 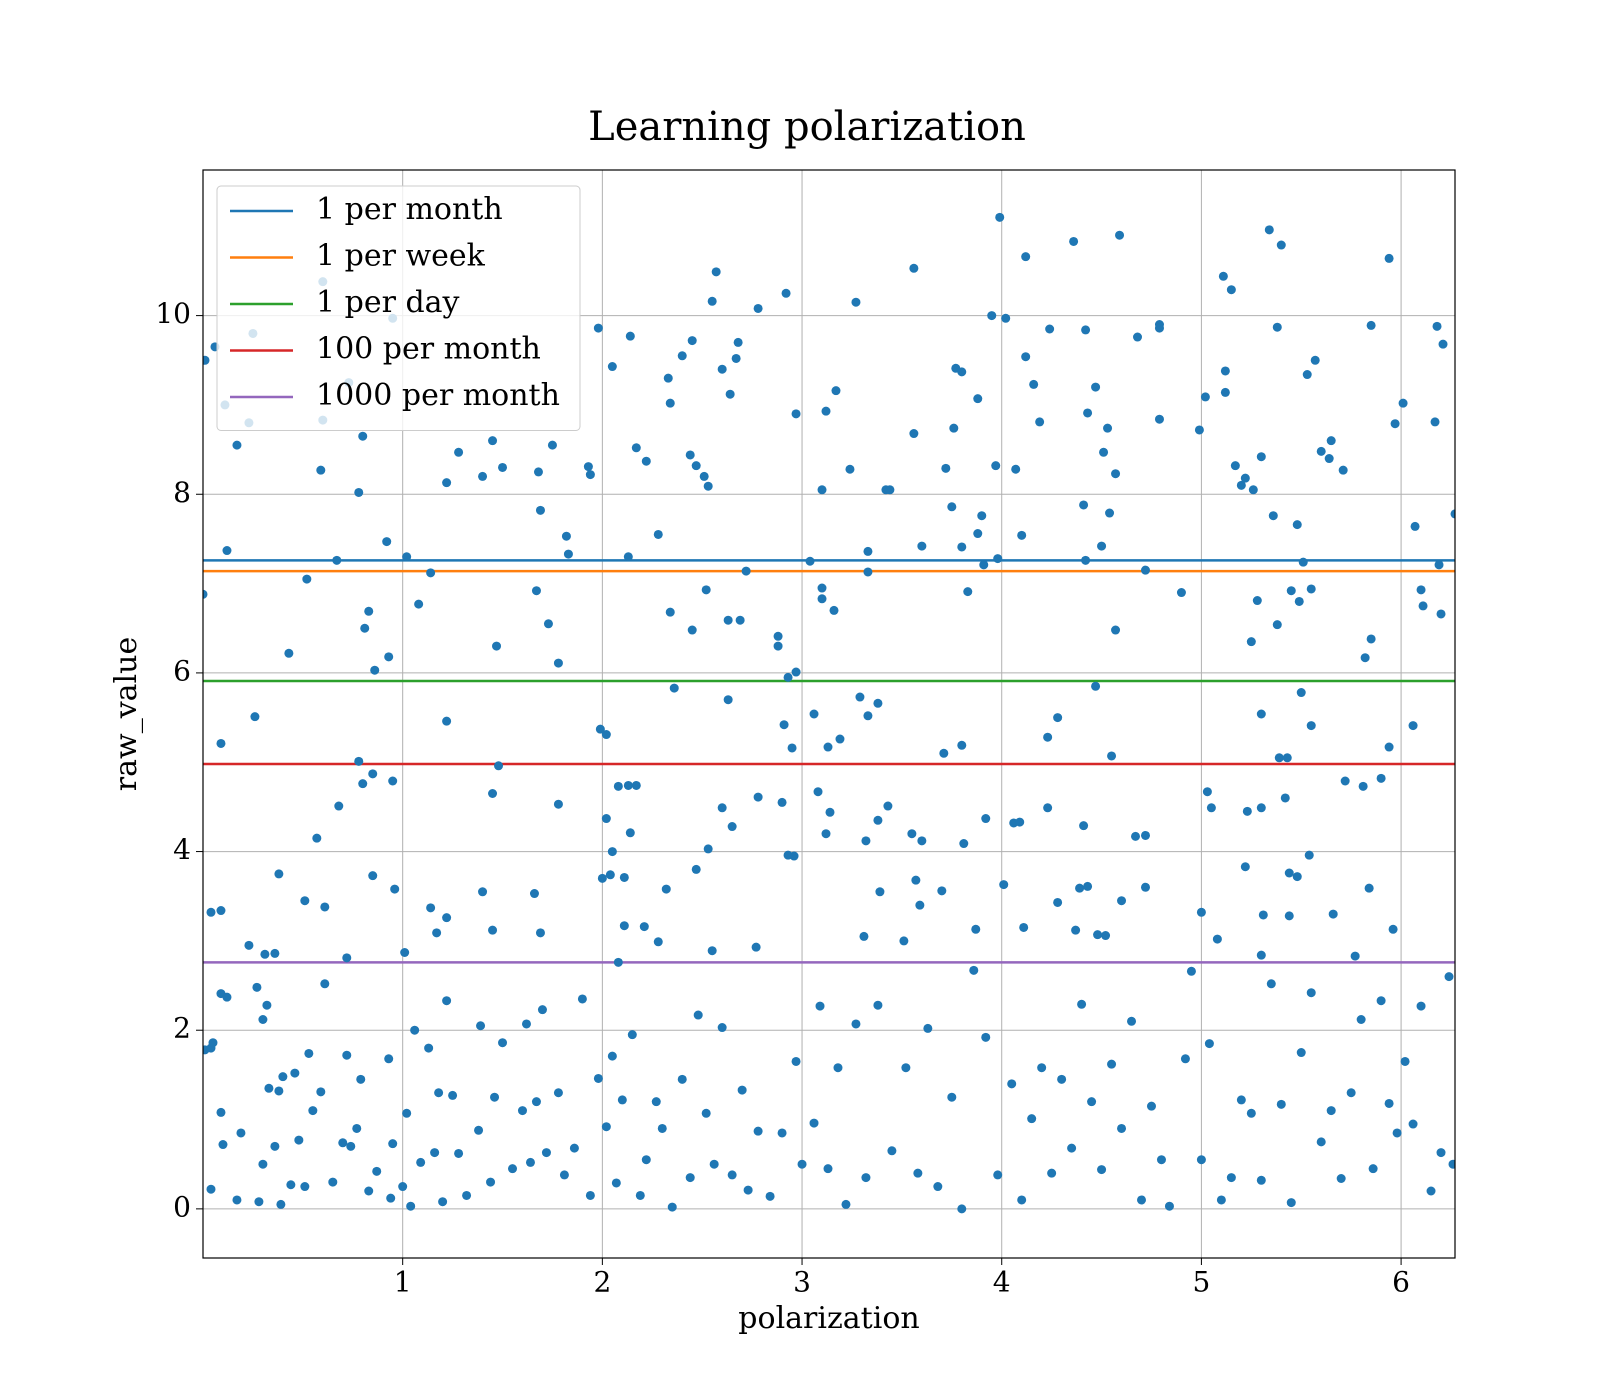 What do you see at coordinates (802, 1282) in the screenshot?
I see `x-tick-label: 3` at bounding box center [802, 1282].